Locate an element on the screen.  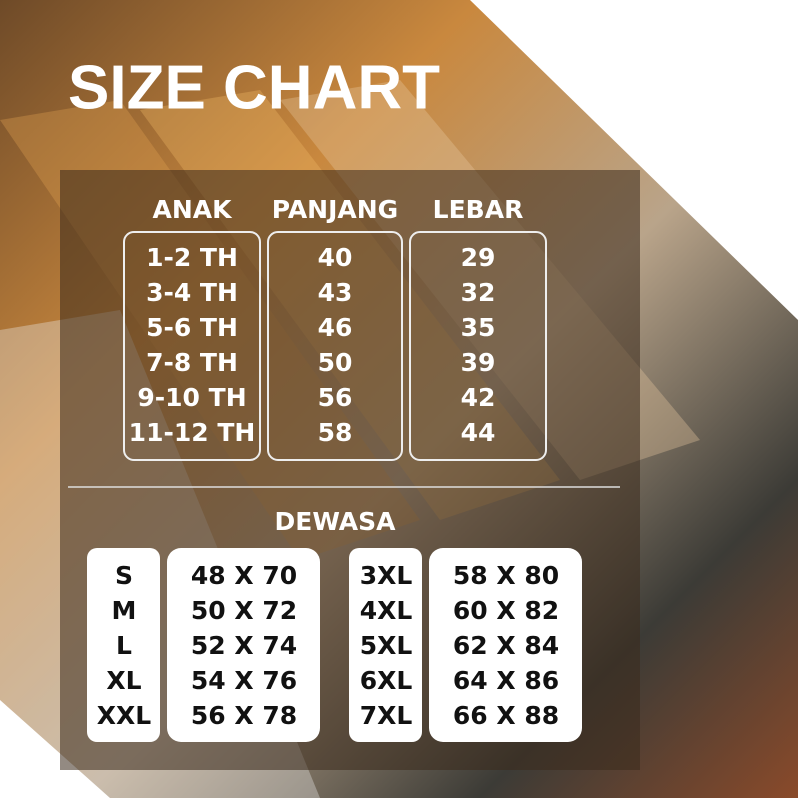
kid-cell: 3-4 TH is located at coordinates (192, 292).